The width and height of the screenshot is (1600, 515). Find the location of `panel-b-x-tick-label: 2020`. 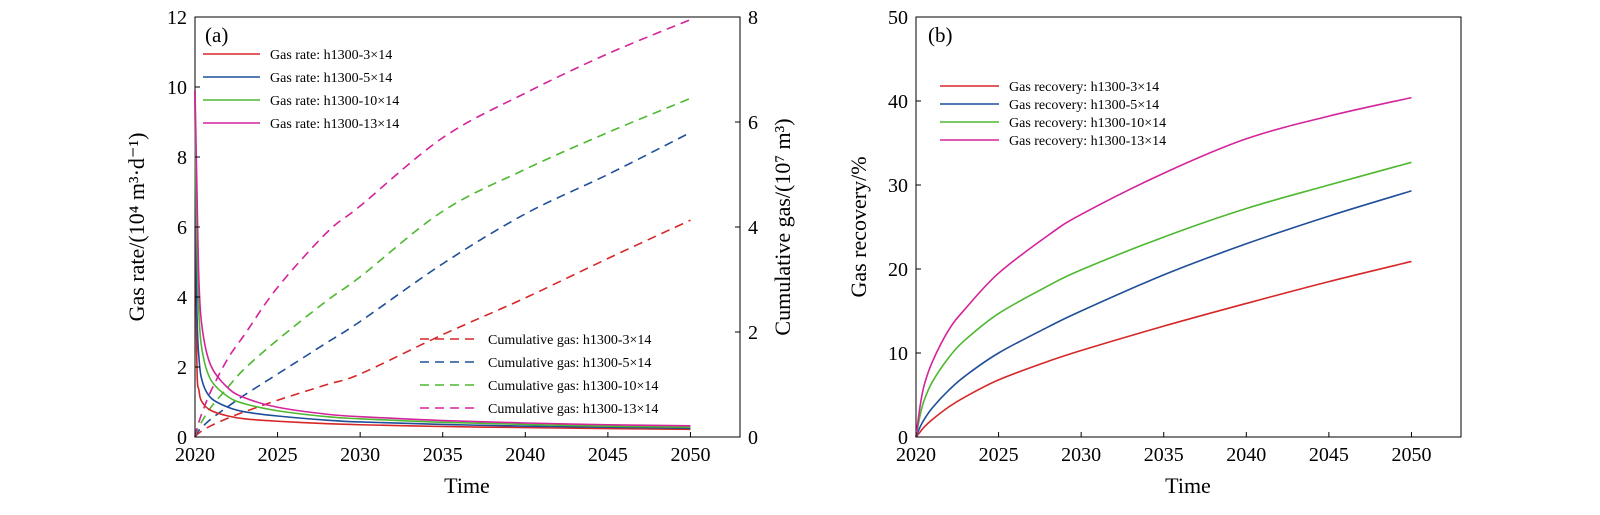

panel-b-x-tick-label: 2020 is located at coordinates (916, 455).